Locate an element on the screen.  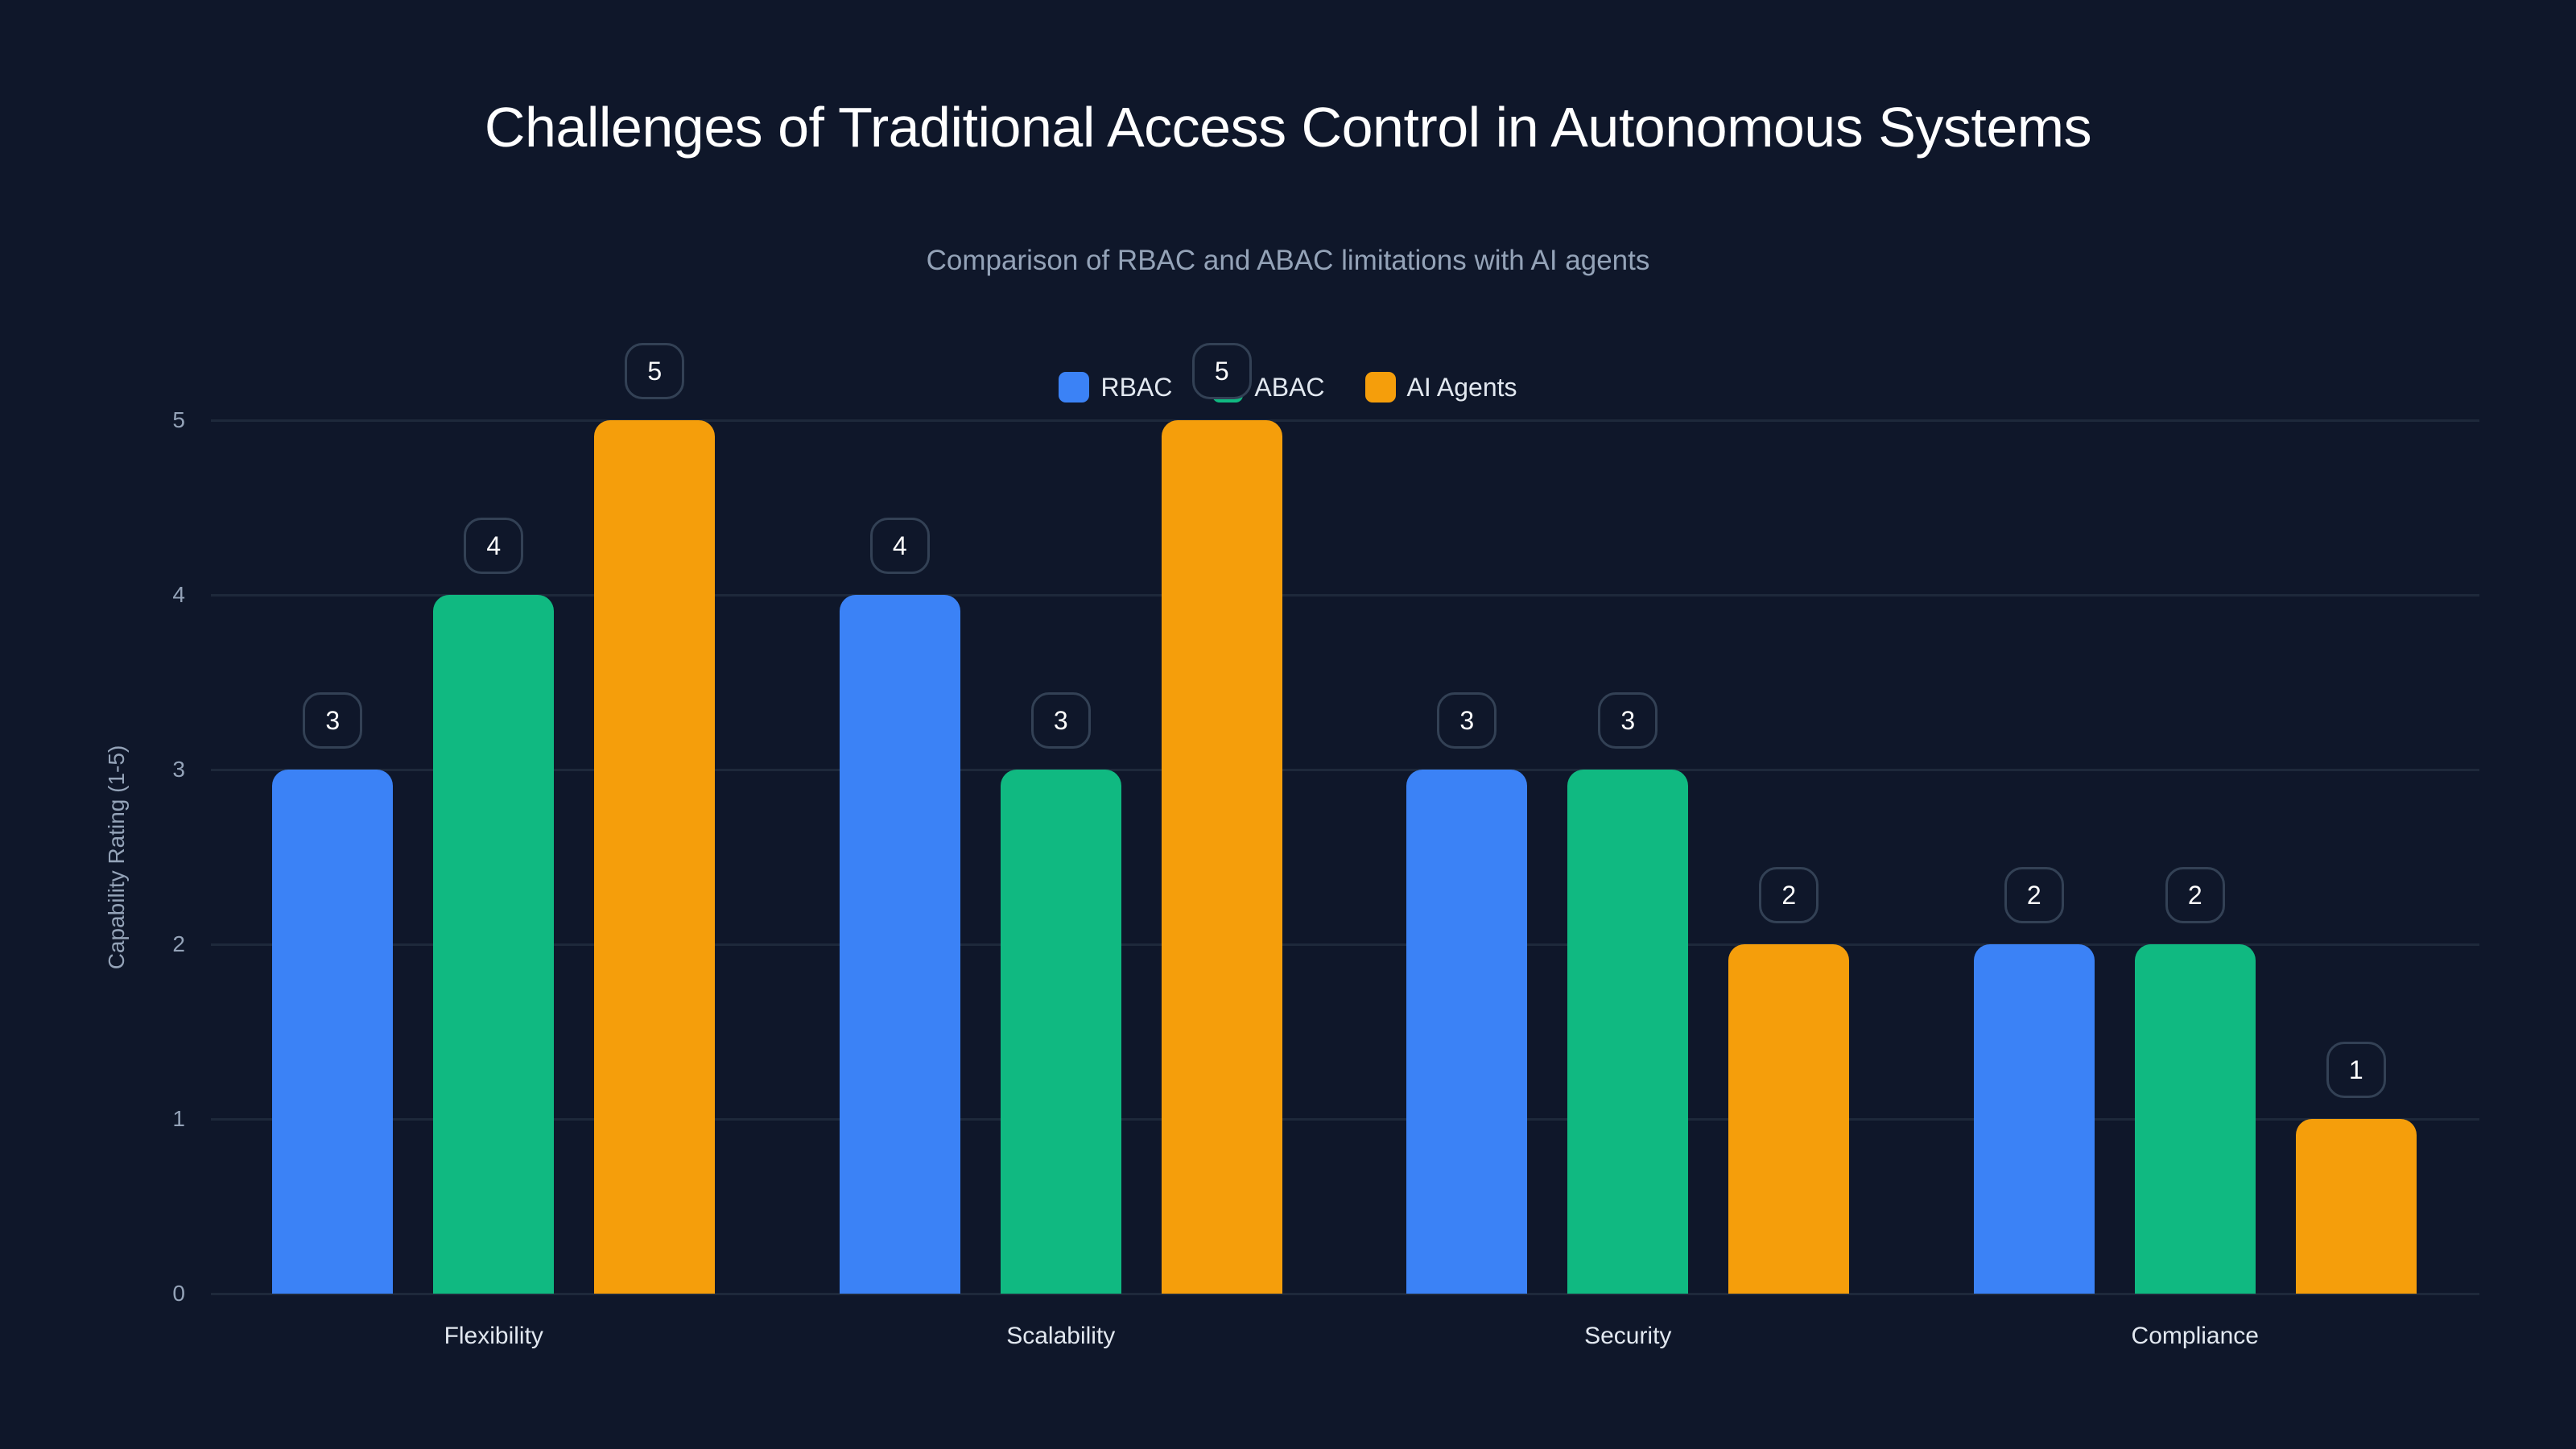
bar-abac-flexibility is located at coordinates (494, 944).